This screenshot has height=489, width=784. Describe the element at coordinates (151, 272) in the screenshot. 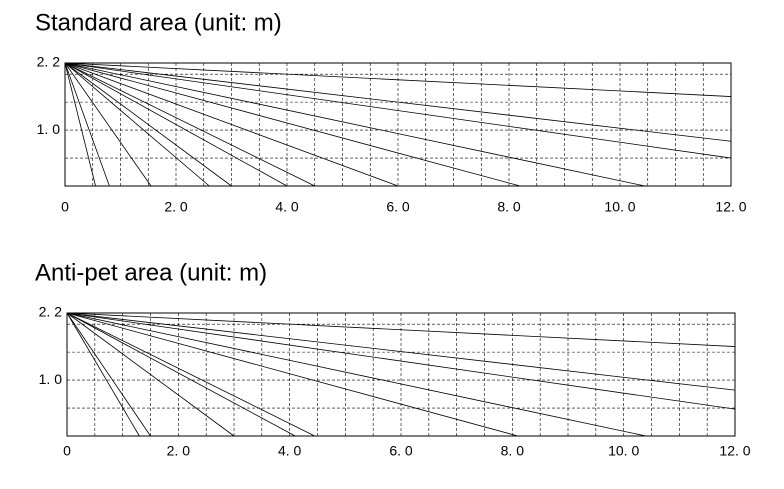

I see `chart-title: Anti-pet area (unit: m)` at that location.